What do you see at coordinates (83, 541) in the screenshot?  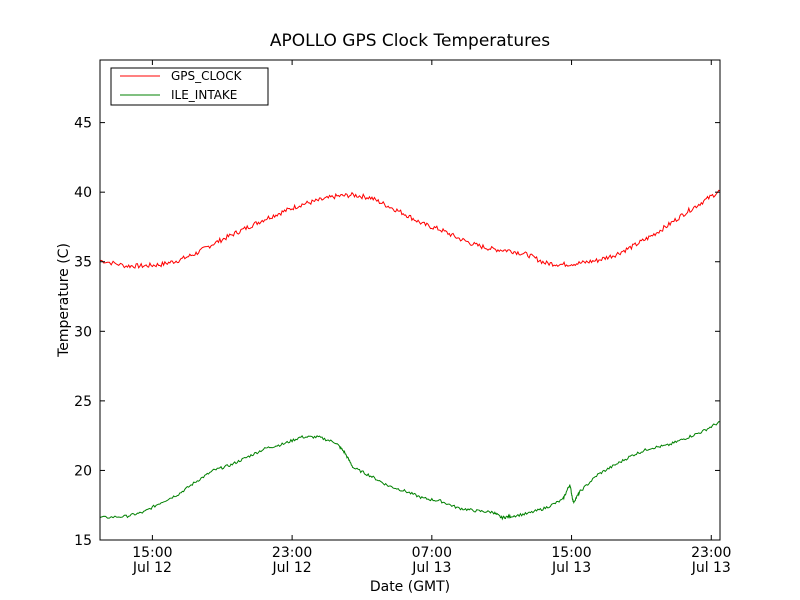 I see `y-tick-label-15: 15` at bounding box center [83, 541].